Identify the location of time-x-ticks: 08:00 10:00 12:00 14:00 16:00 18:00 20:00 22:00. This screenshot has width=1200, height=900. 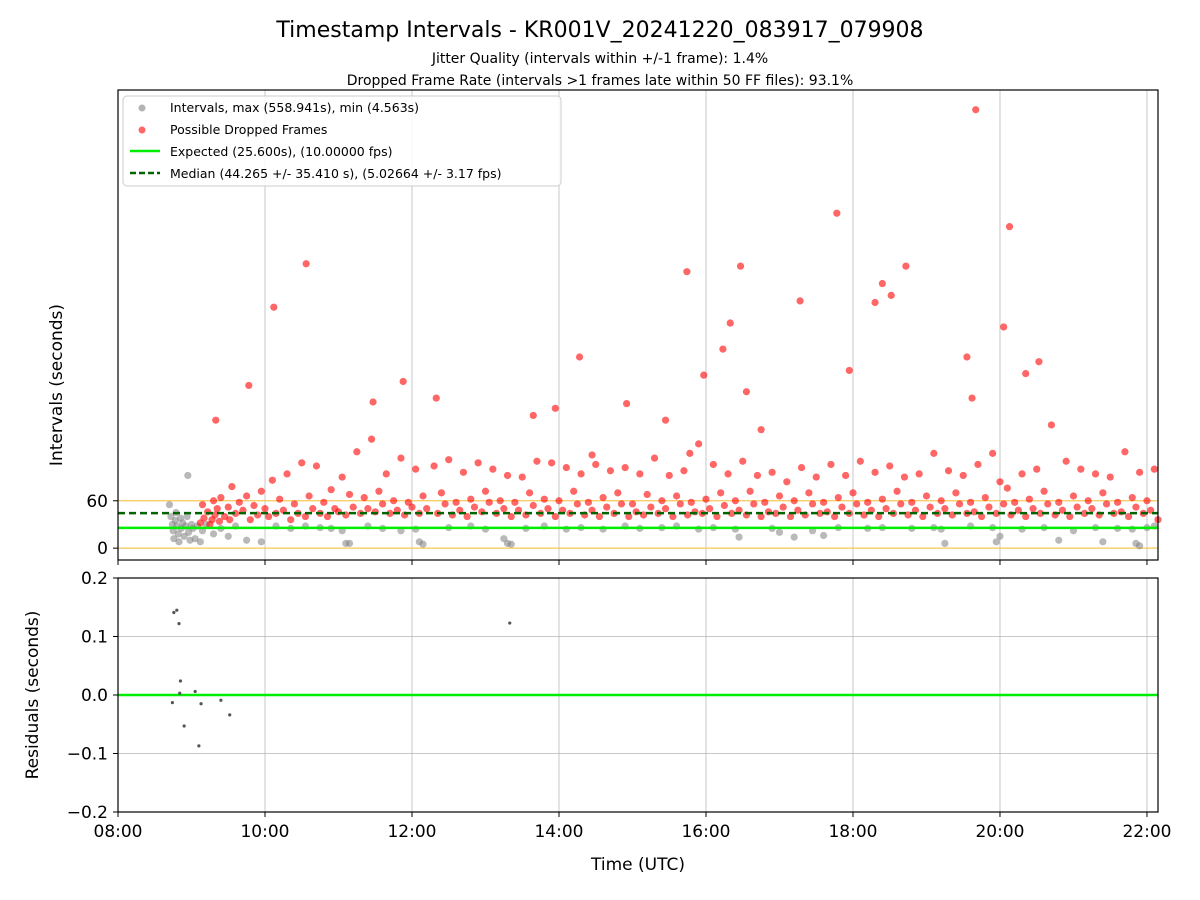
(632, 827).